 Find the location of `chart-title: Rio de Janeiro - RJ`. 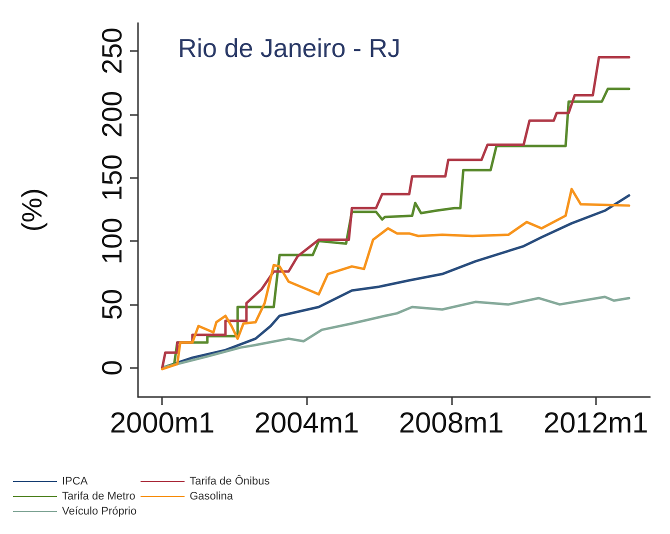

chart-title: Rio de Janeiro - RJ is located at coordinates (289, 48).